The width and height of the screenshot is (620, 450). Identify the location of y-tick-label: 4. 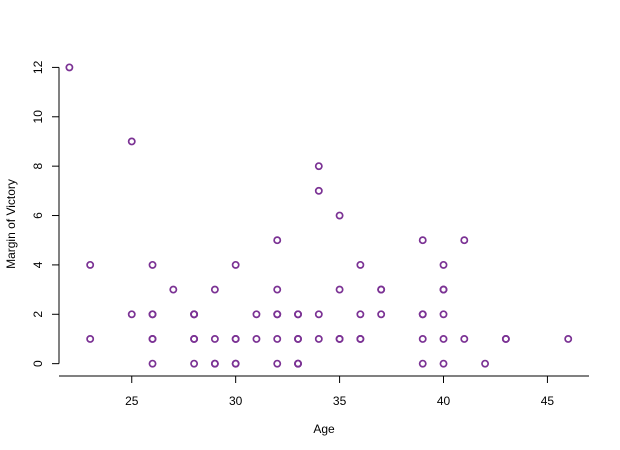
(38, 264).